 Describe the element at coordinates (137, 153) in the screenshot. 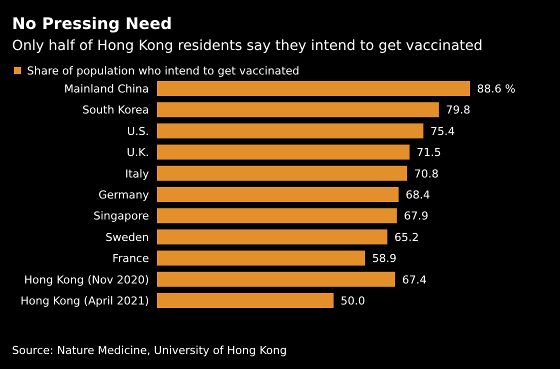

I see `y-tick-label: U.K.` at that location.